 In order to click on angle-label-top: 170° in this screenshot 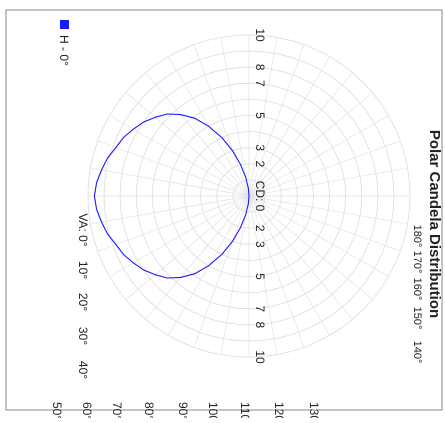, I will do `click(417, 262)`.